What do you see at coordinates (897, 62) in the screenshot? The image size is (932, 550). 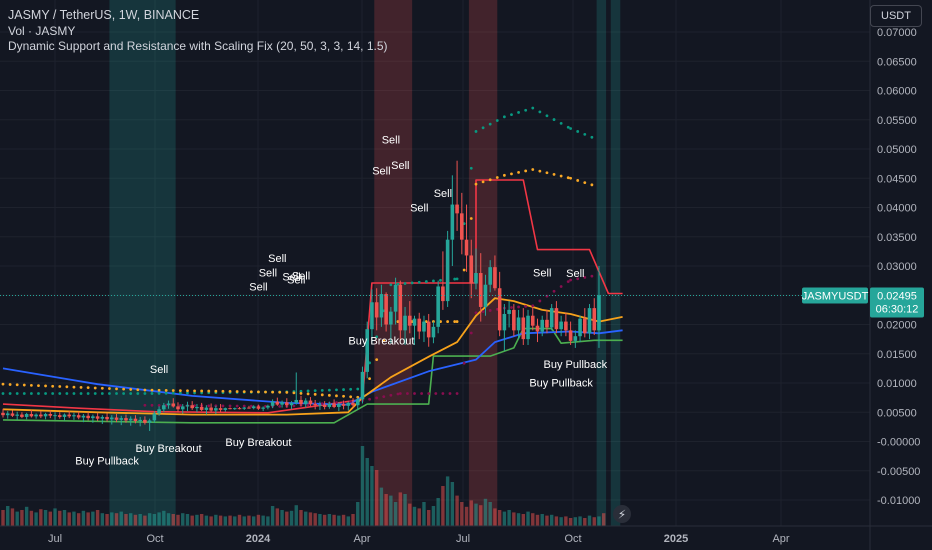 I see `price-tick-label: 0.06500` at bounding box center [897, 62].